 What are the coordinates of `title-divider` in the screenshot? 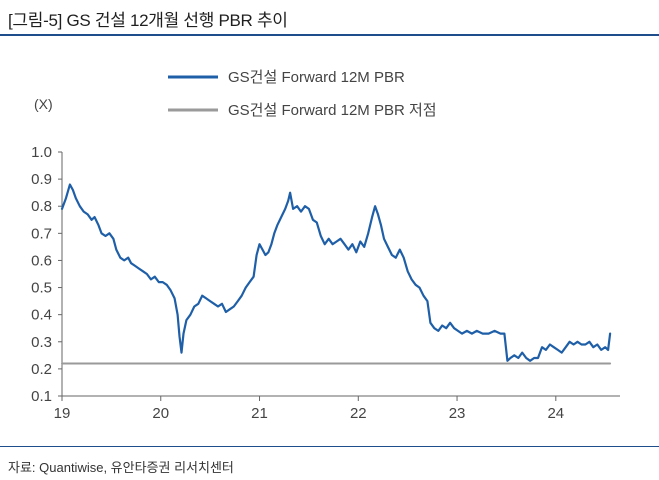 It's located at (329, 35).